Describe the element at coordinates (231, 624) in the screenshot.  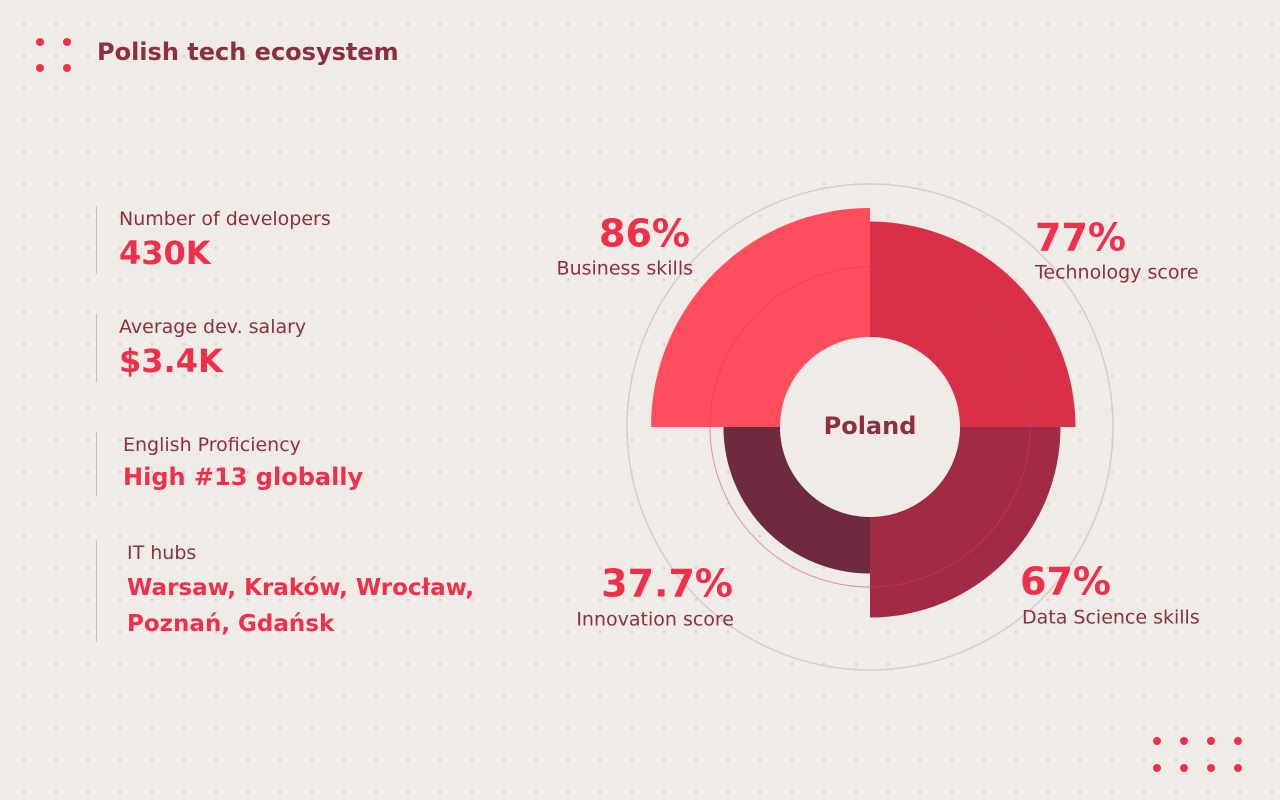
I see `stat-value: Poznań, Gdańsk` at that location.